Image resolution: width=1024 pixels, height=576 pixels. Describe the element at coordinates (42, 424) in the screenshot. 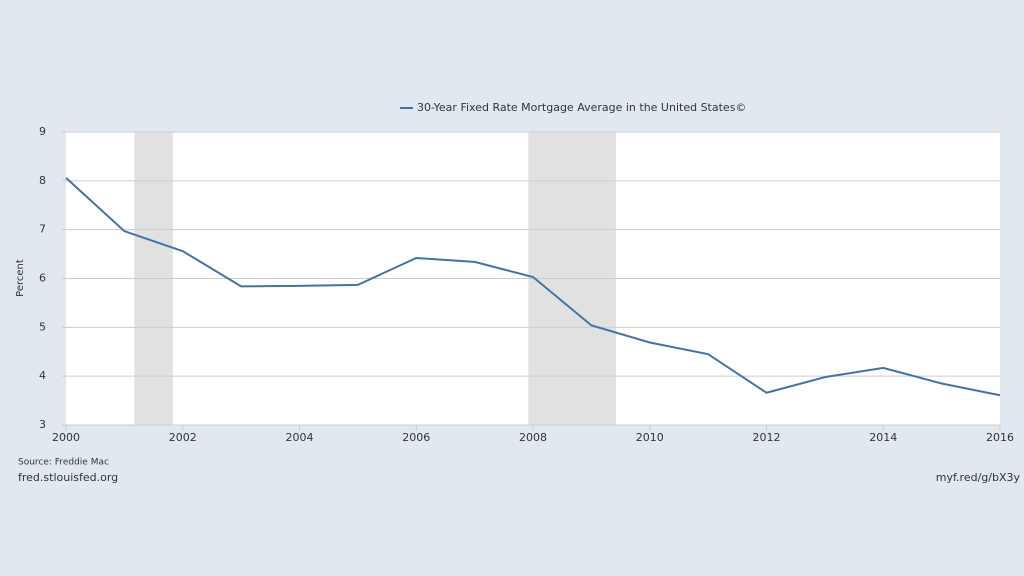

I see `y-tick-label: 3` at that location.